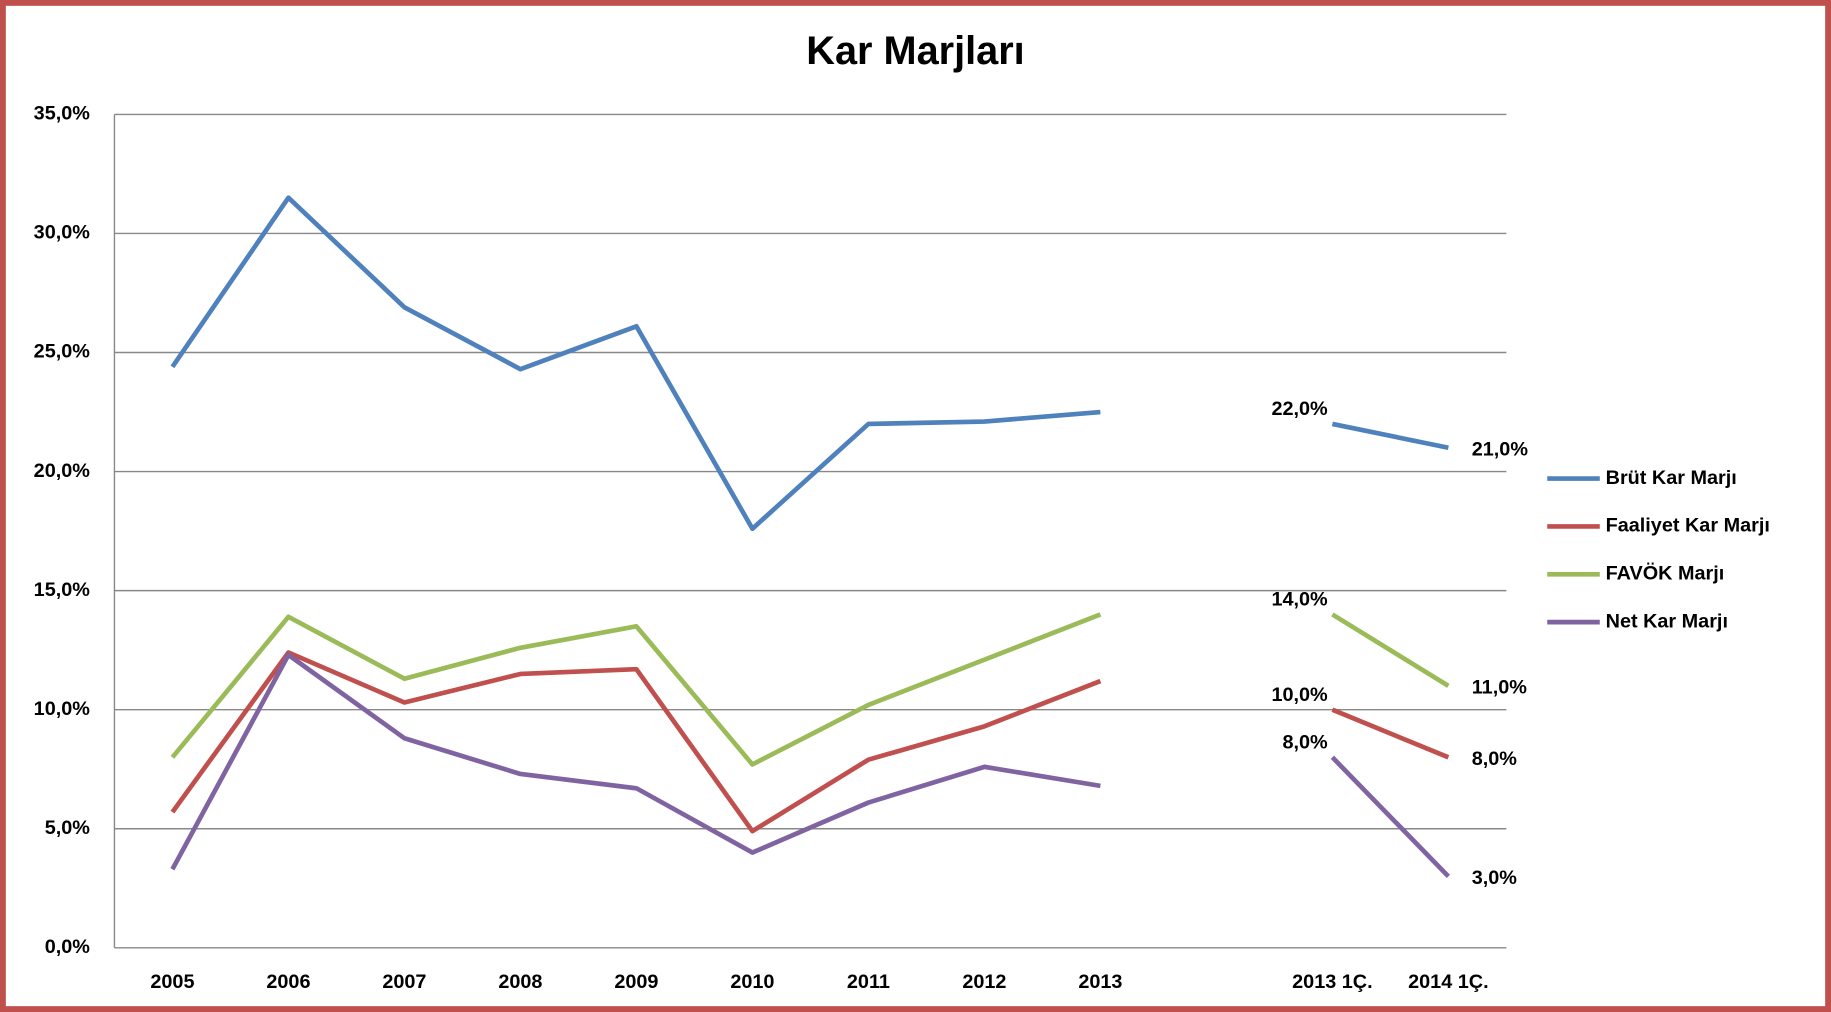 The image size is (1831, 1012). Describe the element at coordinates (984, 982) in the screenshot. I see `x-tick-label: 2012` at that location.